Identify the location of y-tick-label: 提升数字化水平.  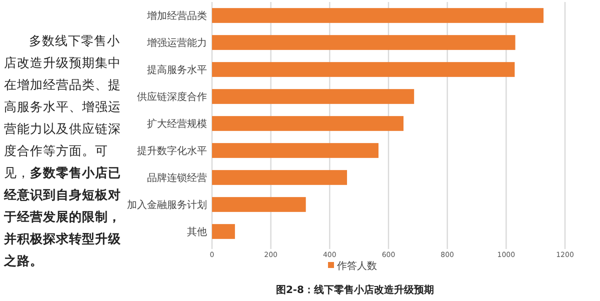
(172, 151).